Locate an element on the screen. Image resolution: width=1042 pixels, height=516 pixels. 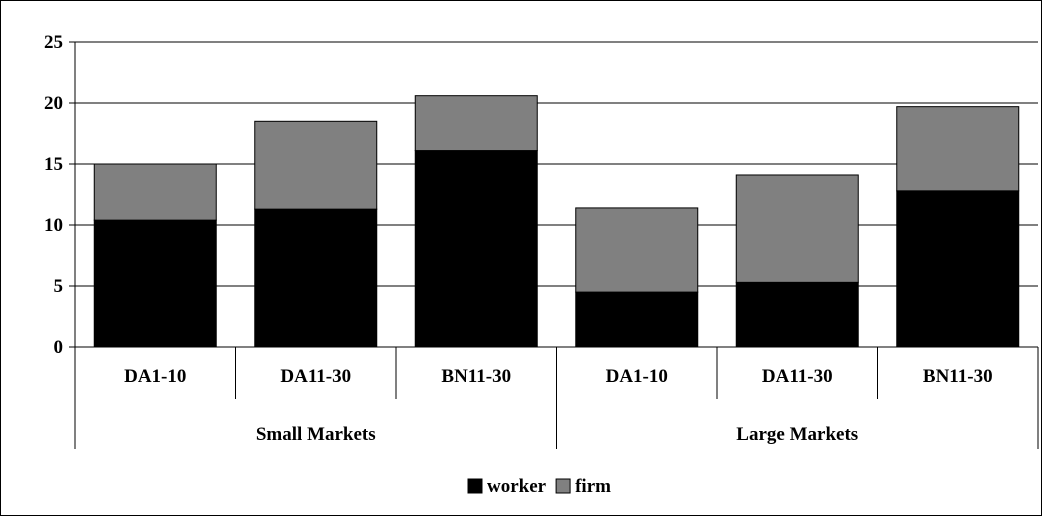
group-label-0: Small Markets is located at coordinates (316, 434).